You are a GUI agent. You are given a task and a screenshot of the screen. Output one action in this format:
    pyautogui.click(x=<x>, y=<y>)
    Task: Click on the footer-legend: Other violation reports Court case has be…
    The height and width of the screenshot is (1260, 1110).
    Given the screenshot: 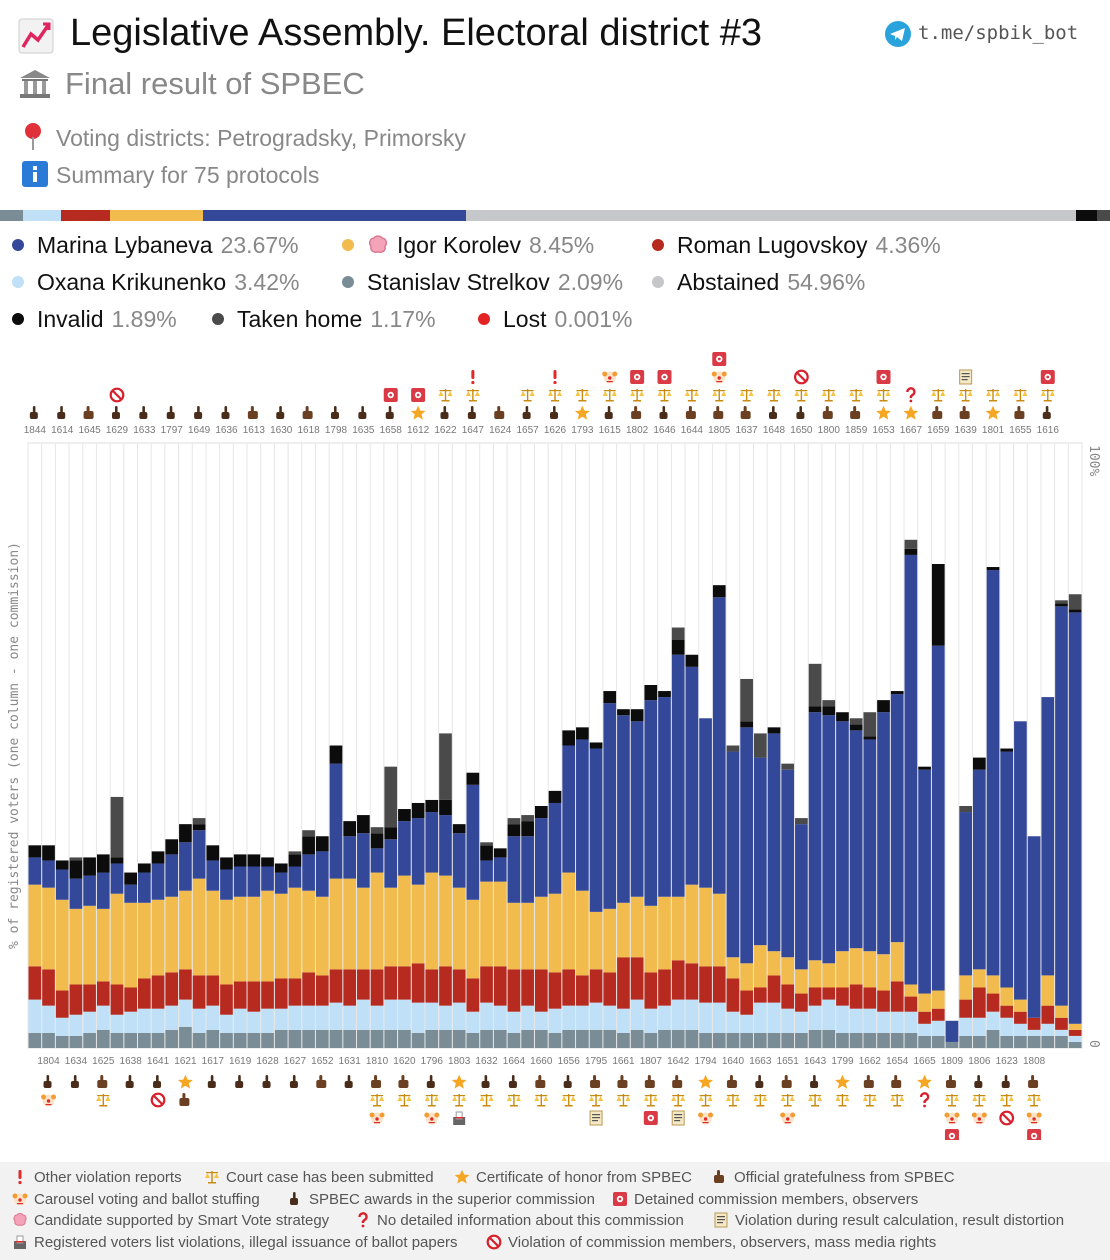 What is the action you would take?
    pyautogui.click(x=555, y=1211)
    